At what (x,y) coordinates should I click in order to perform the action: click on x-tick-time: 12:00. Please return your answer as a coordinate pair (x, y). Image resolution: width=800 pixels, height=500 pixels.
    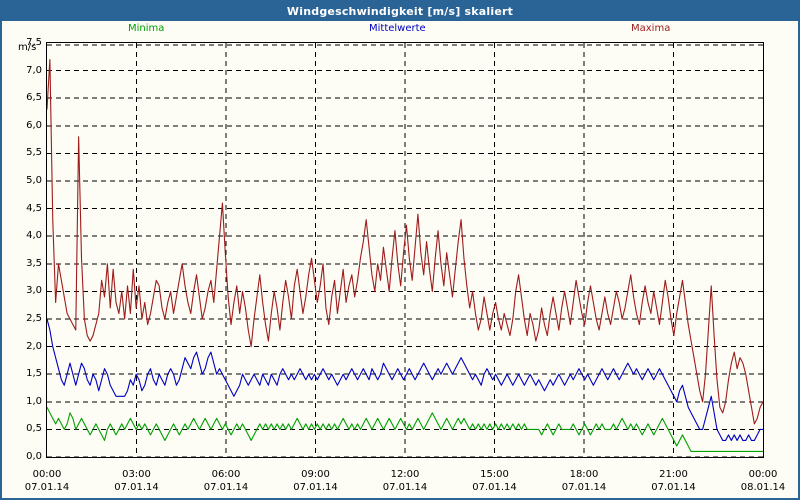
    Looking at the image, I should click on (405, 474).